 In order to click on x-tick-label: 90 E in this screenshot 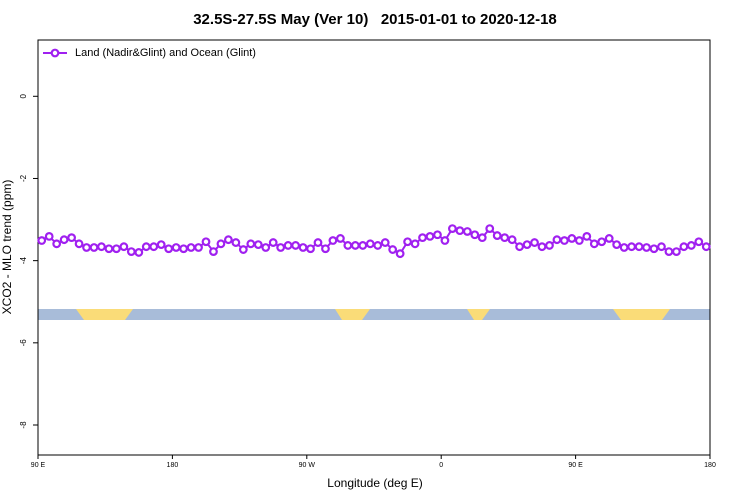, I will do `click(38, 465)`.